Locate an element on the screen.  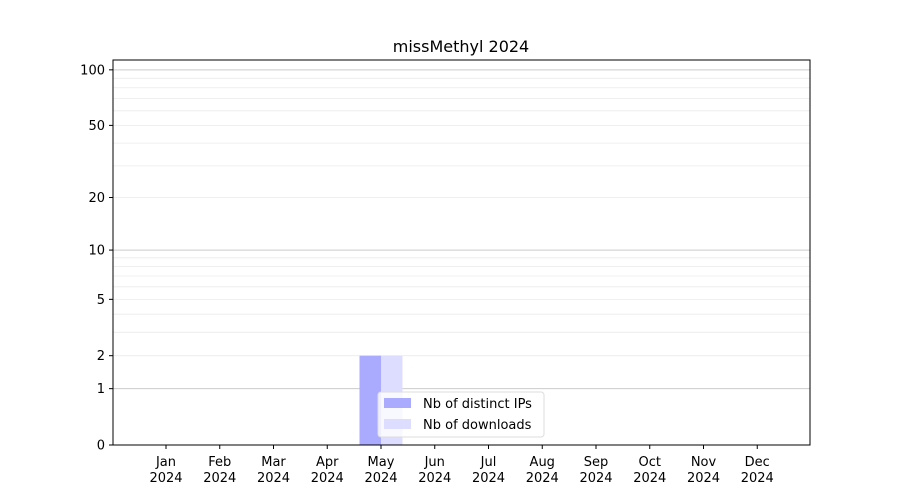
y-tick-label: 5 is located at coordinates (101, 300).